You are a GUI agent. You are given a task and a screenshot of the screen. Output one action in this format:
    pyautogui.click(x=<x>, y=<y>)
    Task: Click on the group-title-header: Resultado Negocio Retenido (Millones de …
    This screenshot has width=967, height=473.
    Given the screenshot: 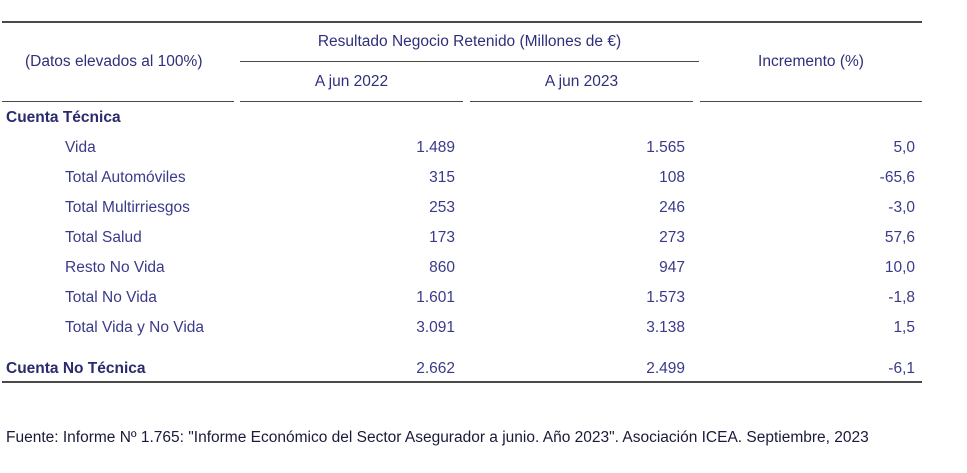 What is the action you would take?
    pyautogui.click(x=469, y=41)
    